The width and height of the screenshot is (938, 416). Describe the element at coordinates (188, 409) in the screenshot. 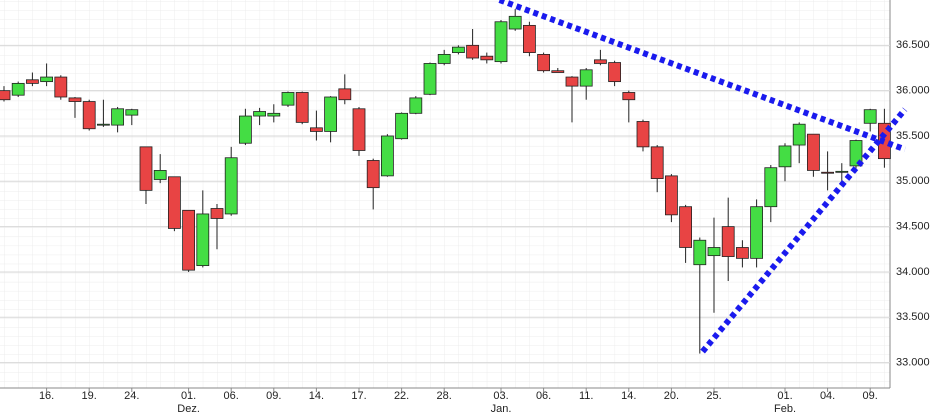

I see `month-label: Dez.` at that location.